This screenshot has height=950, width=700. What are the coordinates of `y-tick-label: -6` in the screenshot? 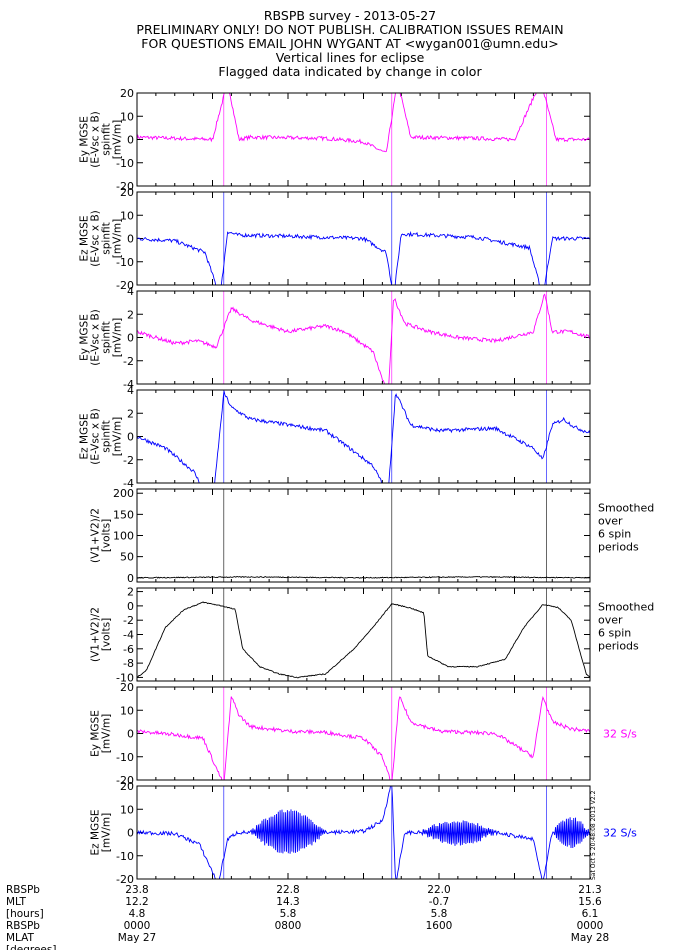 It's located at (128, 649).